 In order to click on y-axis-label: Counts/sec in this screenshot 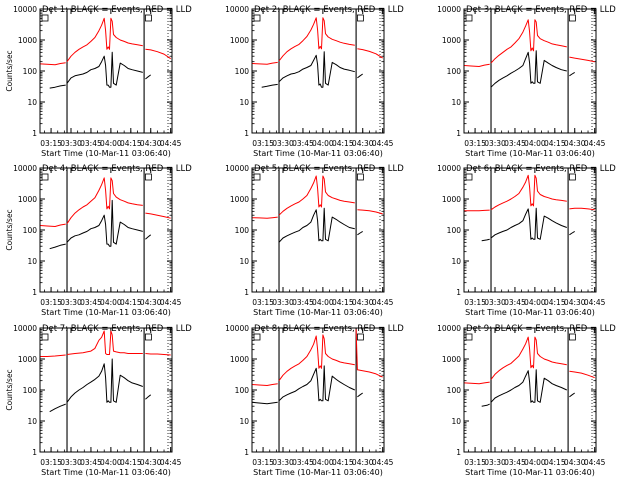, I will do `click(9, 389)`.